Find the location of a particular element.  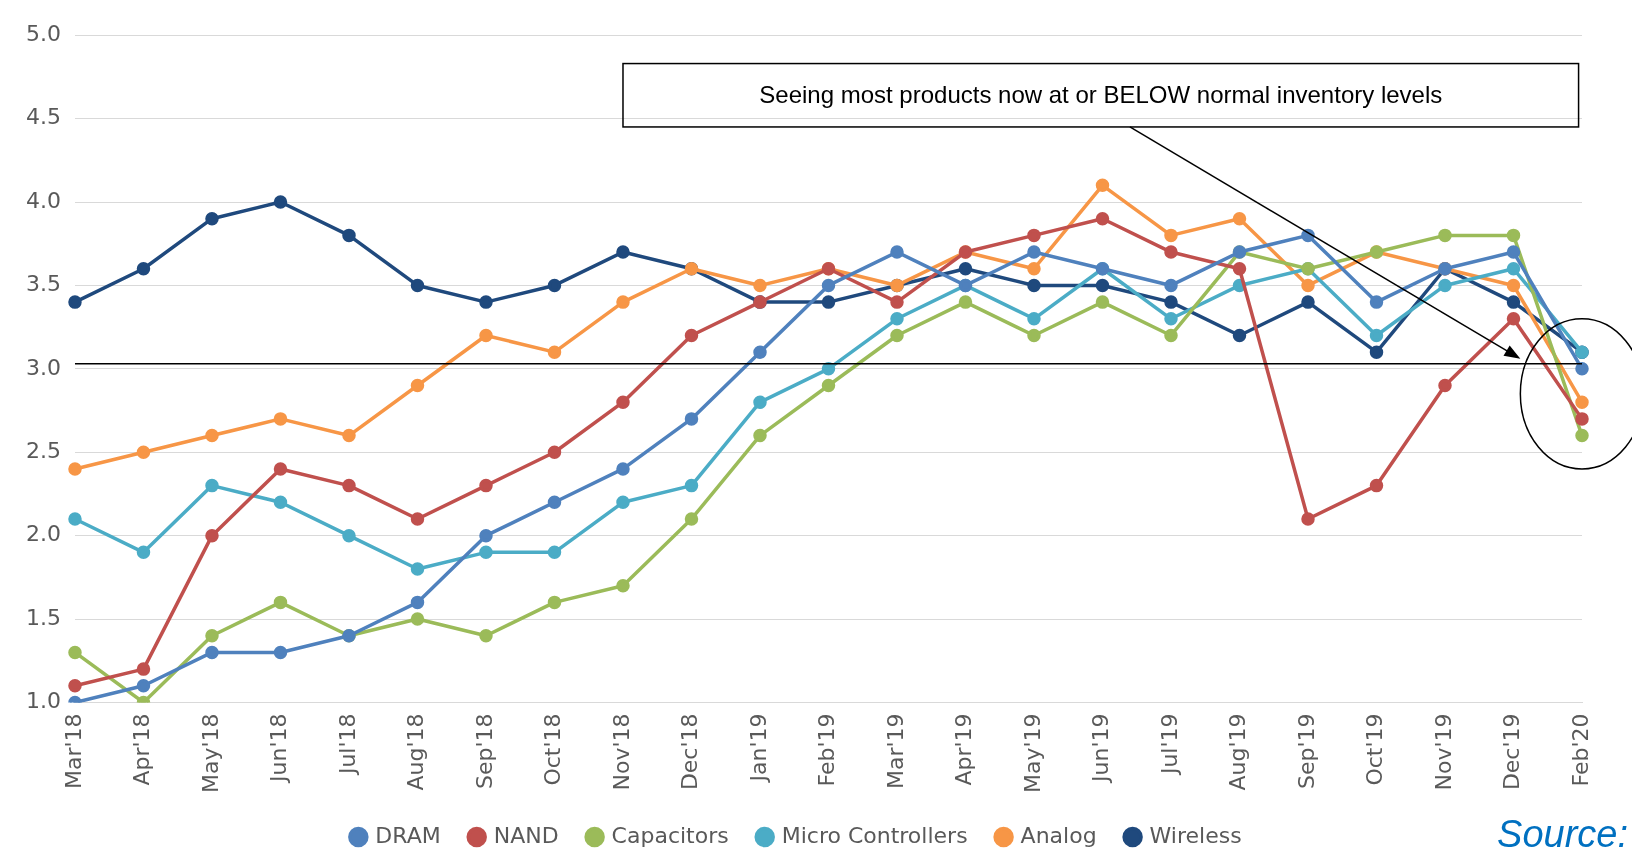

y-tick-label: 2.0 is located at coordinates (43, 534).